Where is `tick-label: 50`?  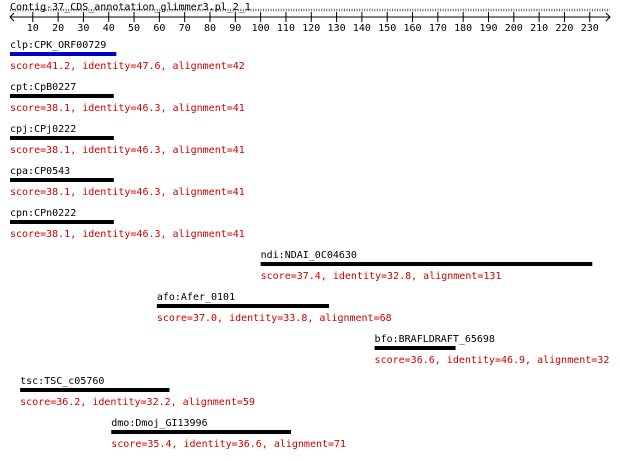
tick-label: 50 is located at coordinates (134, 28).